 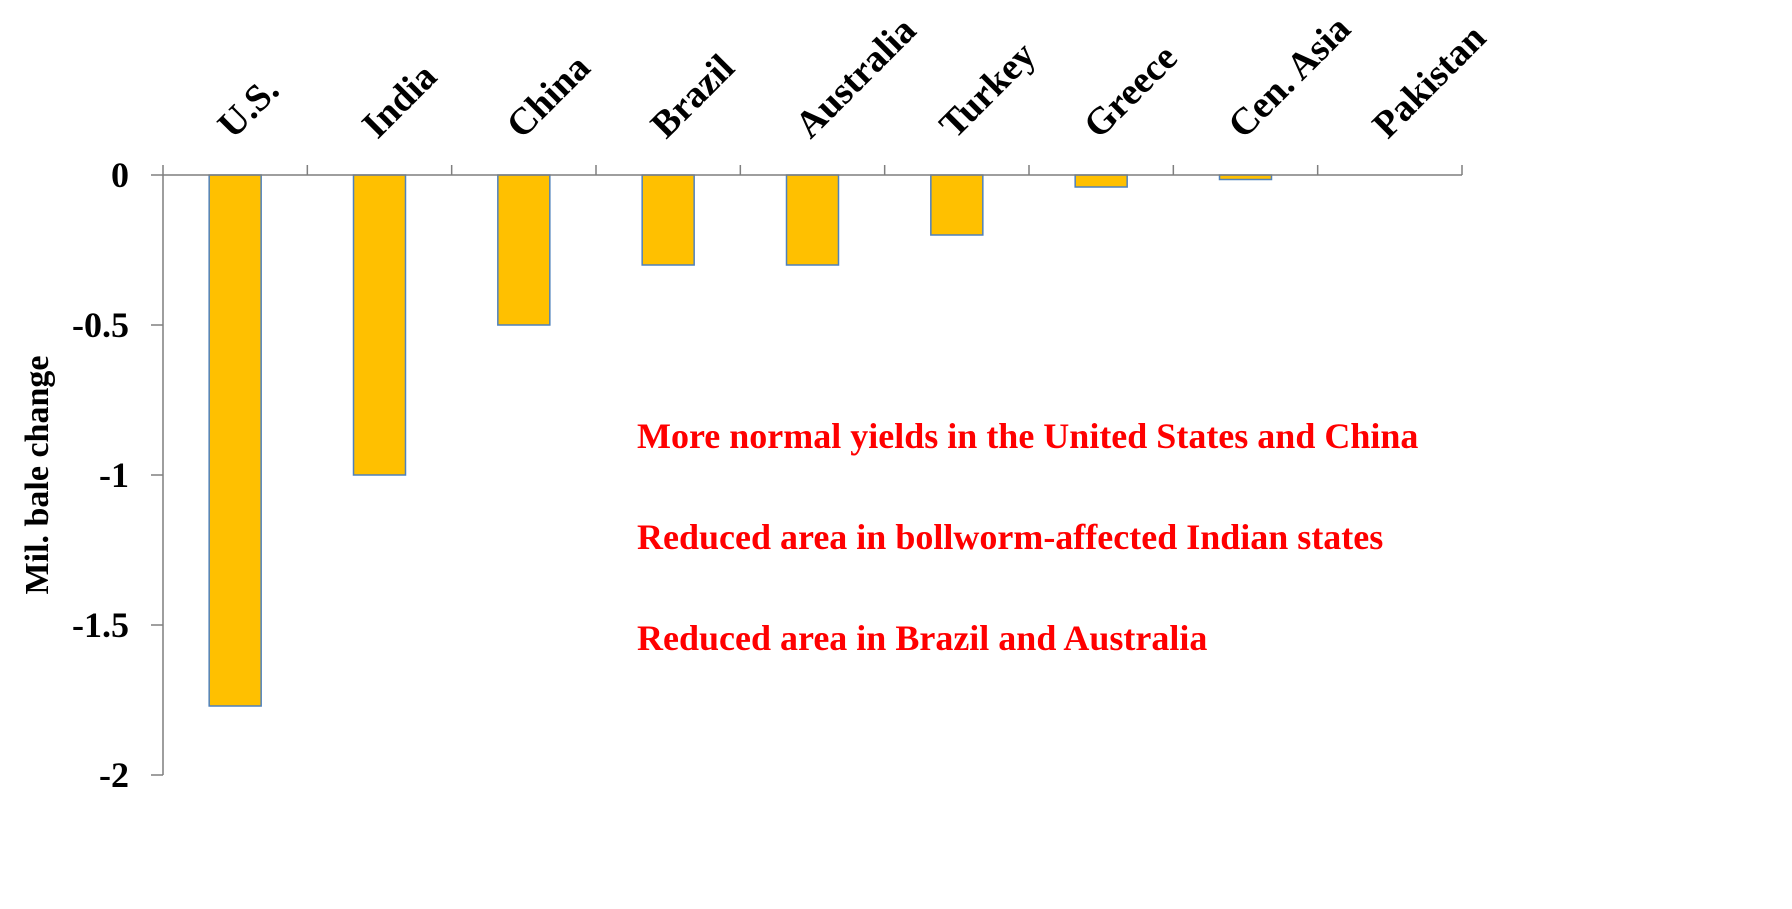 What do you see at coordinates (379, 325) in the screenshot?
I see `bar-india` at bounding box center [379, 325].